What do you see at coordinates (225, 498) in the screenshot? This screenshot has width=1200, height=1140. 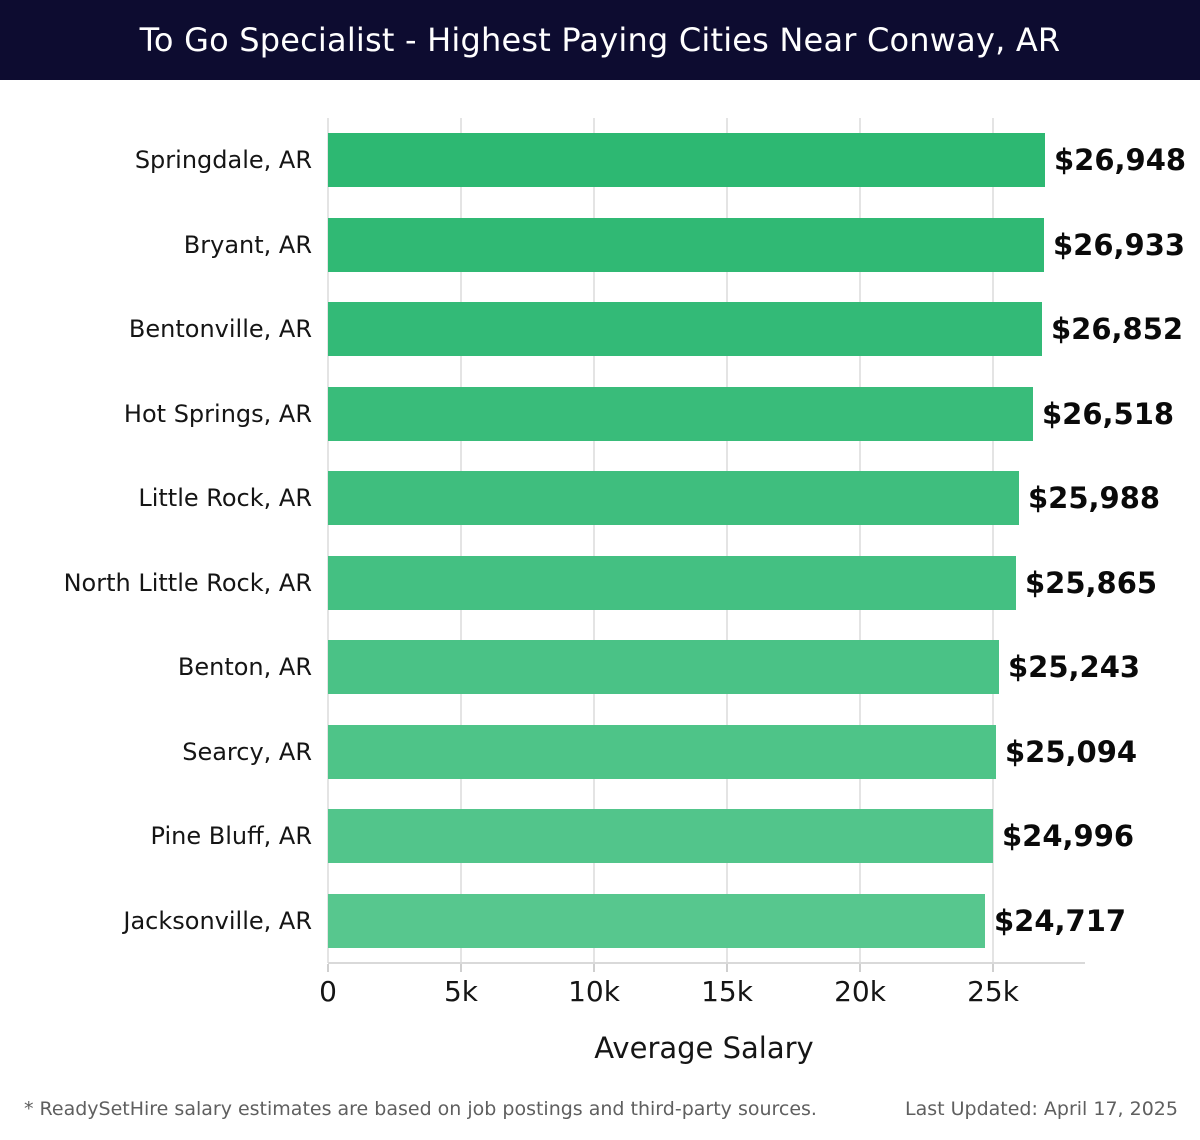 I see `category-label: Little Rock, AR` at bounding box center [225, 498].